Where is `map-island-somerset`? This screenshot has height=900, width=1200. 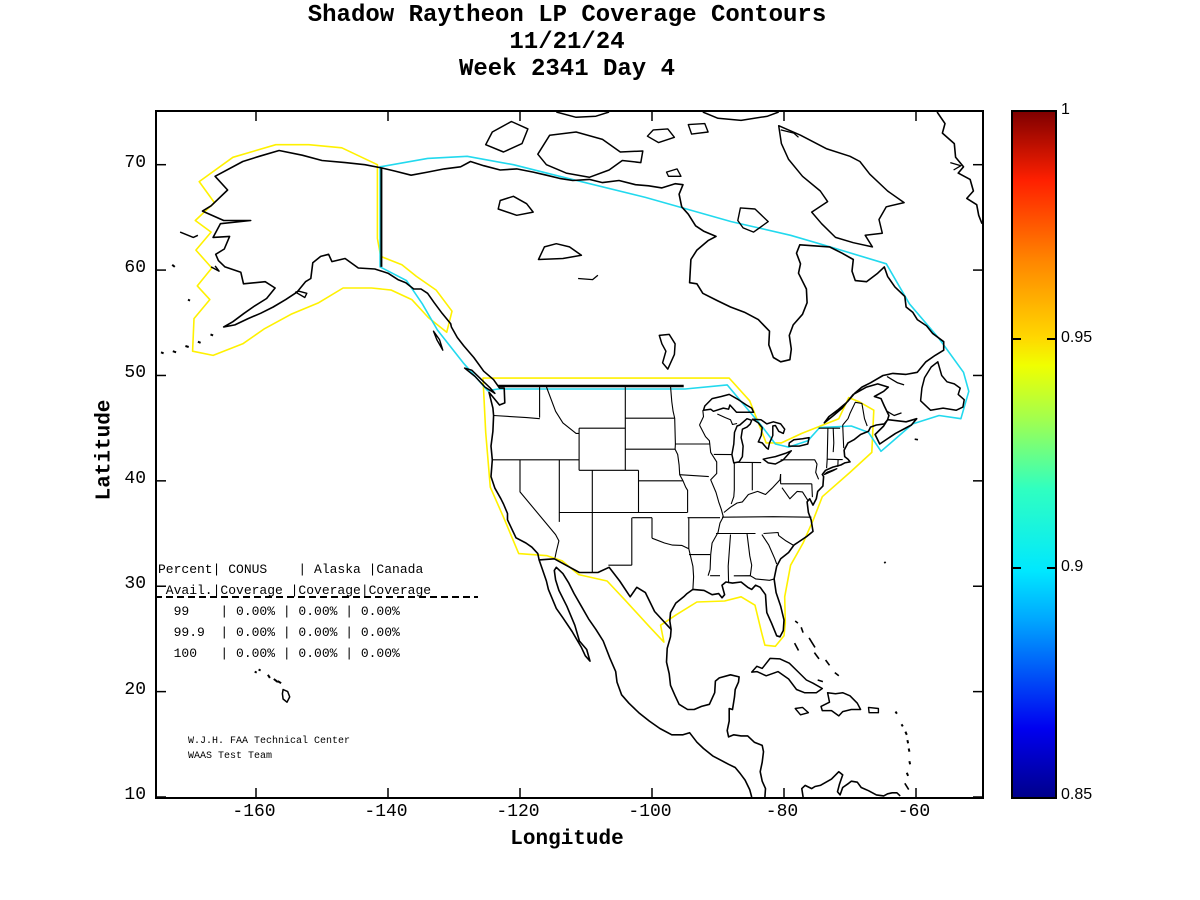
map-island-somerset is located at coordinates (698, 128).